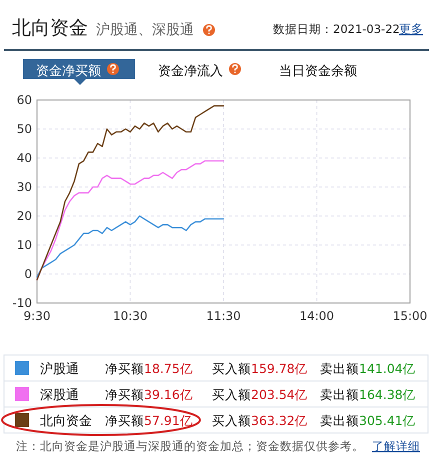 Image resolution: width=439 pixels, height=463 pixels. What do you see at coordinates (24, 187) in the screenshot?
I see `y-tick-label: 30` at bounding box center [24, 187].